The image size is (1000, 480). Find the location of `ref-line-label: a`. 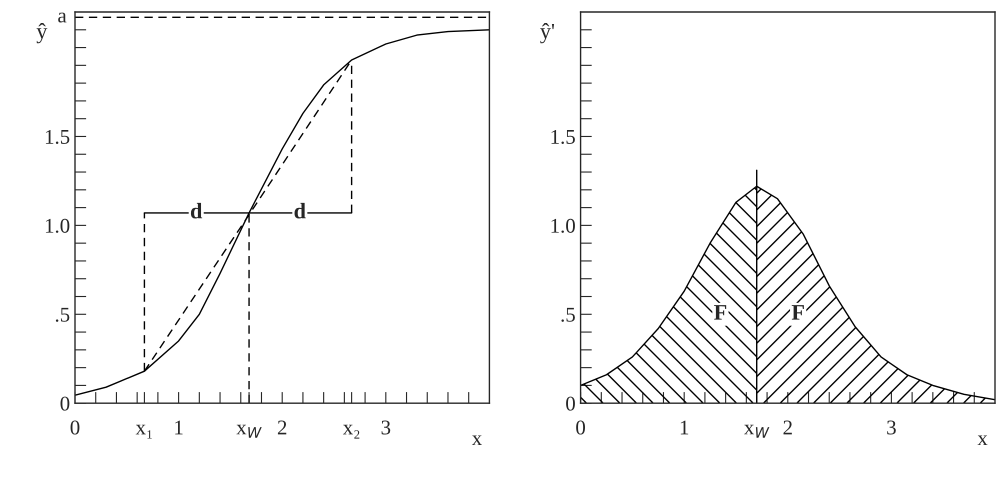

ref-line-label: a is located at coordinates (62, 17).